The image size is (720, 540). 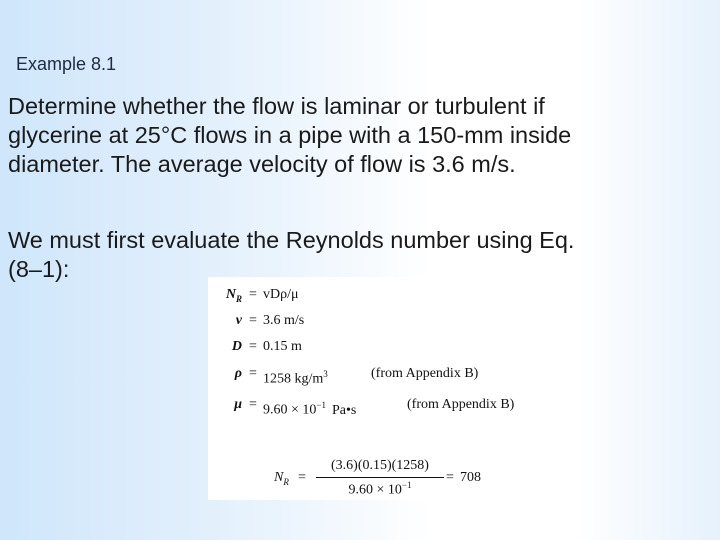 I want to click on symbol: μ, so click(x=238, y=405).